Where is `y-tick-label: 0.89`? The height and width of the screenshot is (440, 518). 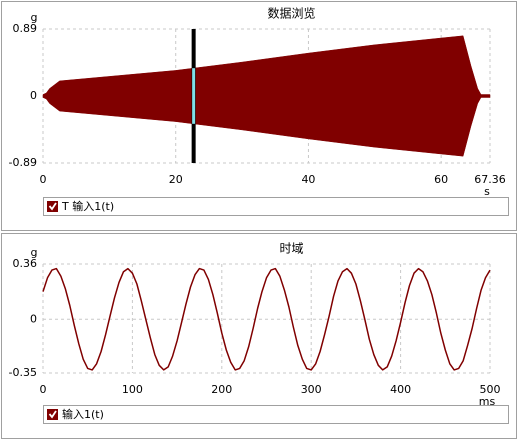 y-tick-label: 0.89 is located at coordinates (25, 28).